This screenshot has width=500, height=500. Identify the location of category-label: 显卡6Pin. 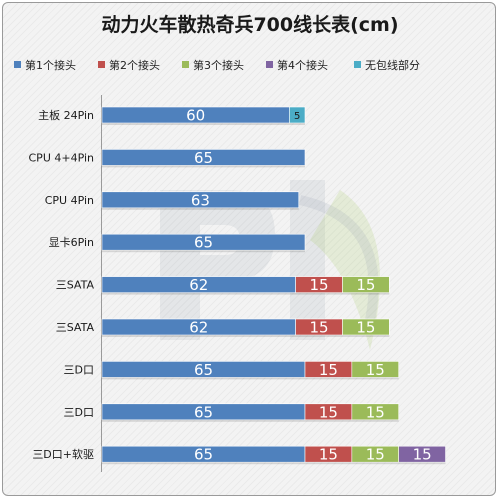
(71, 242).